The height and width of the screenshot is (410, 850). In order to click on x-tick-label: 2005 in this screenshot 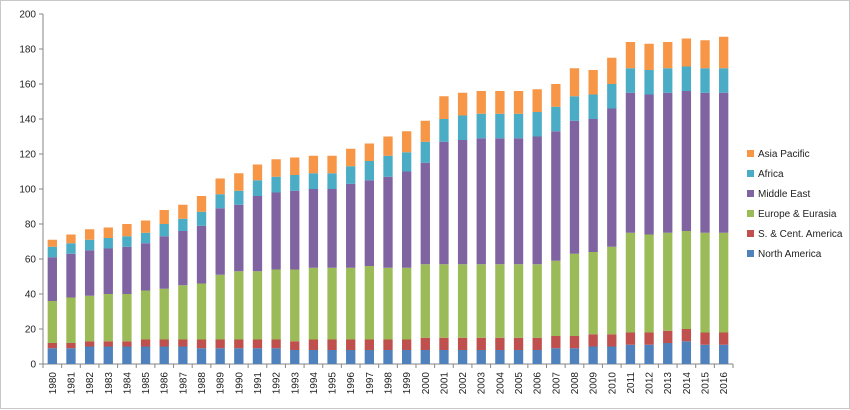, I will do `click(519, 383)`.